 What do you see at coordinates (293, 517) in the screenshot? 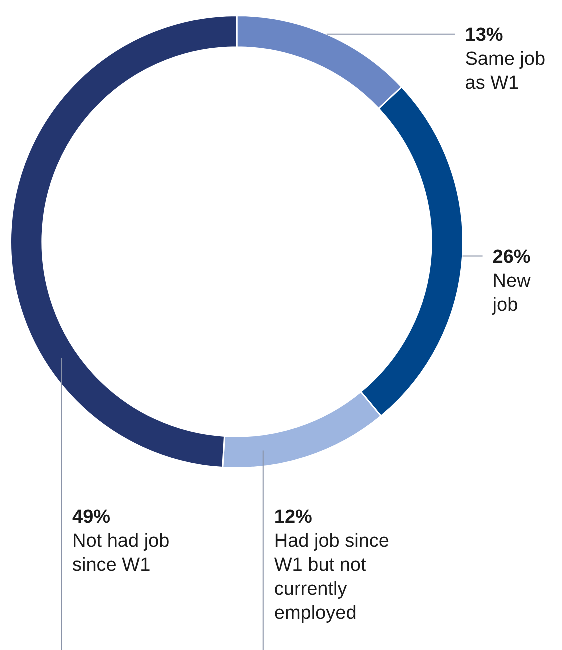
I see `data-label: 12%` at bounding box center [293, 517].